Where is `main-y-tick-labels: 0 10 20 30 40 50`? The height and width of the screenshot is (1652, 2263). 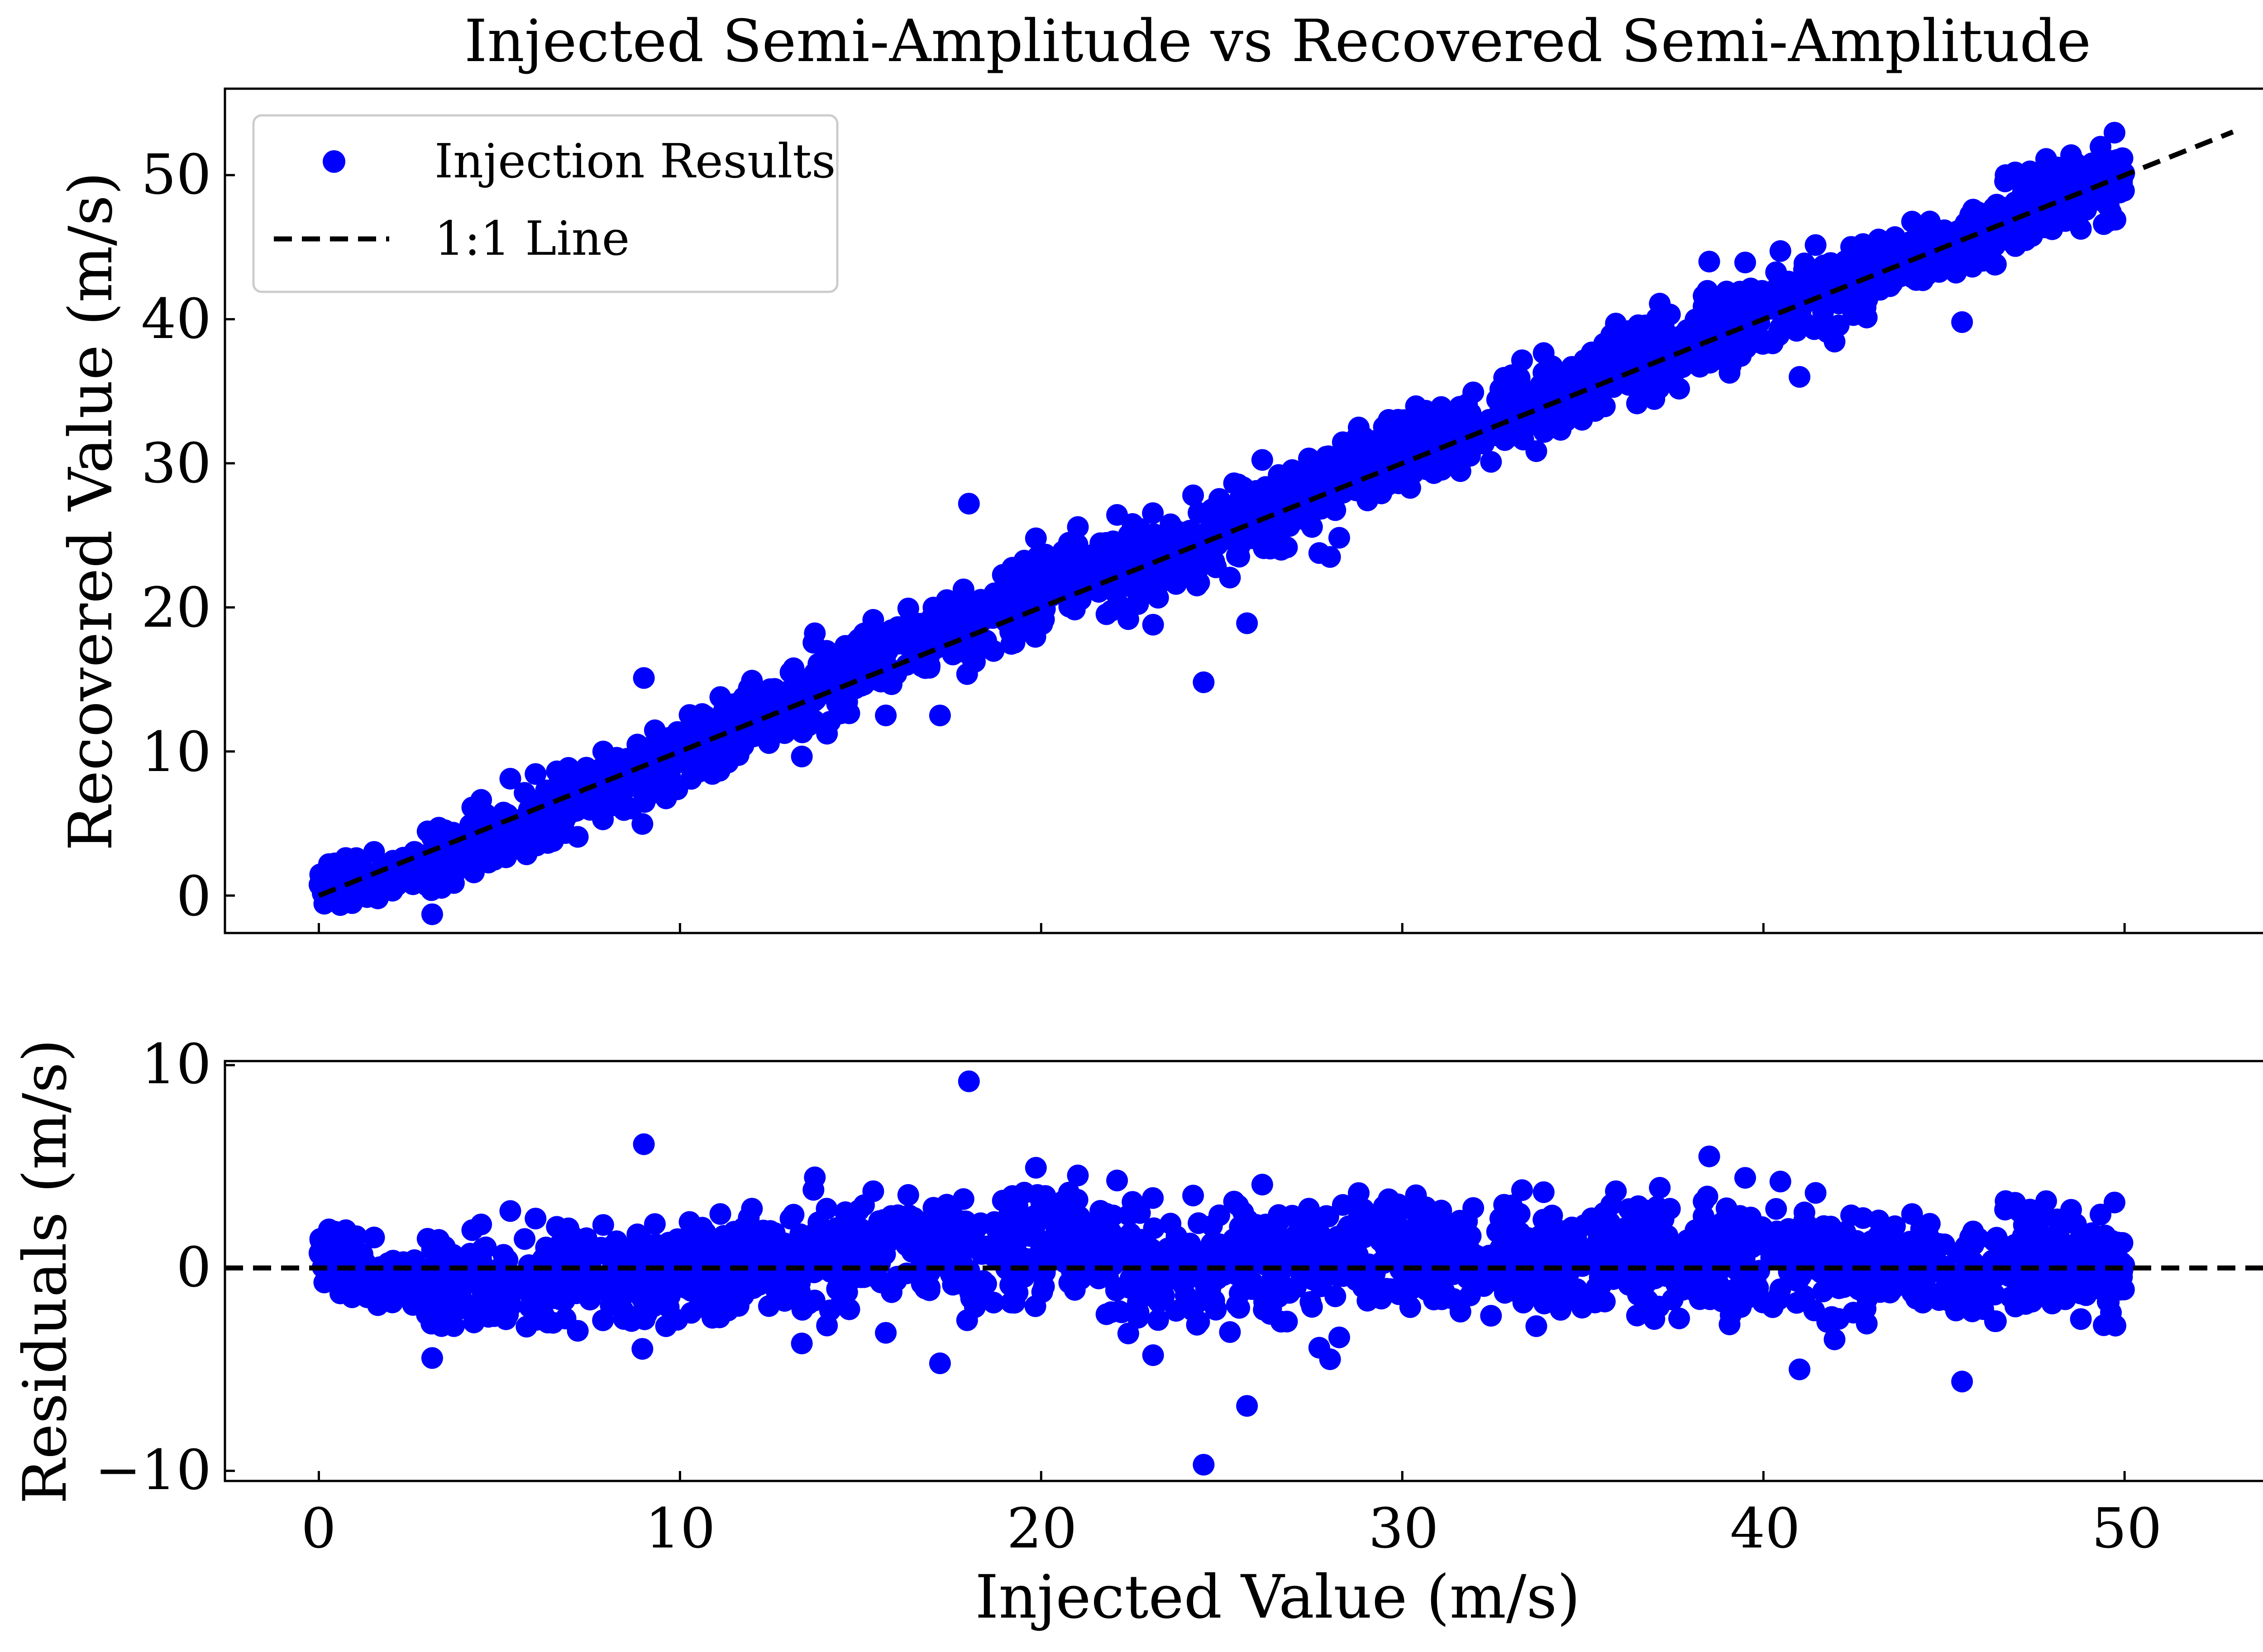 main-y-tick-labels: 0 10 20 30 40 50 is located at coordinates (176, 535).